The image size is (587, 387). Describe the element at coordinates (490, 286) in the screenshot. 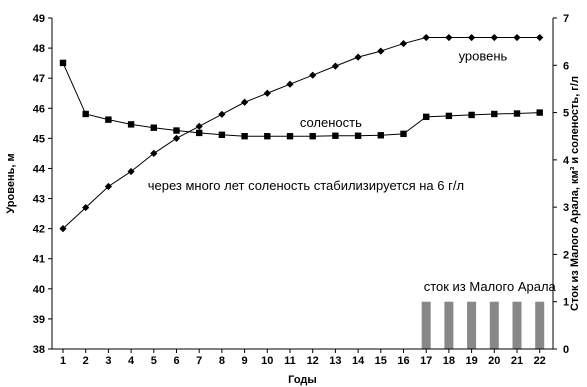

I see `annotation-text: сток из Малого Арала` at that location.